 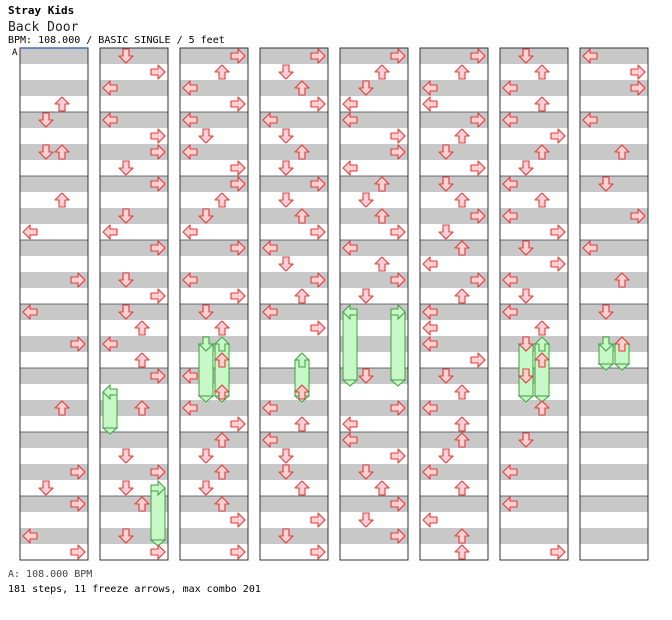 What do you see at coordinates (206, 370) in the screenshot?
I see `freeze-body` at bounding box center [206, 370].